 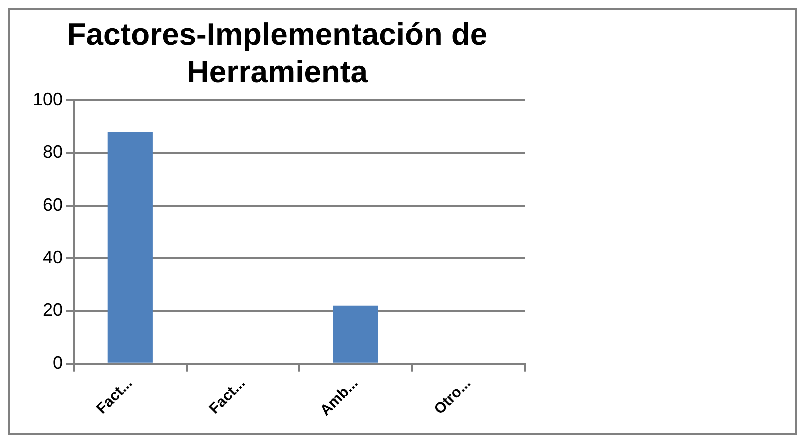 I want to click on y-tick-label: 60, so click(x=53, y=204).